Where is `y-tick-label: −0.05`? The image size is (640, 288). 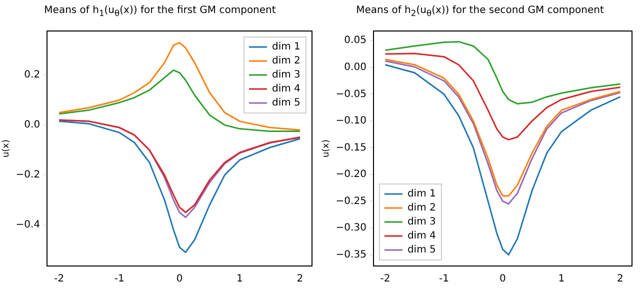 y-tick-label: −0.05 is located at coordinates (351, 94).